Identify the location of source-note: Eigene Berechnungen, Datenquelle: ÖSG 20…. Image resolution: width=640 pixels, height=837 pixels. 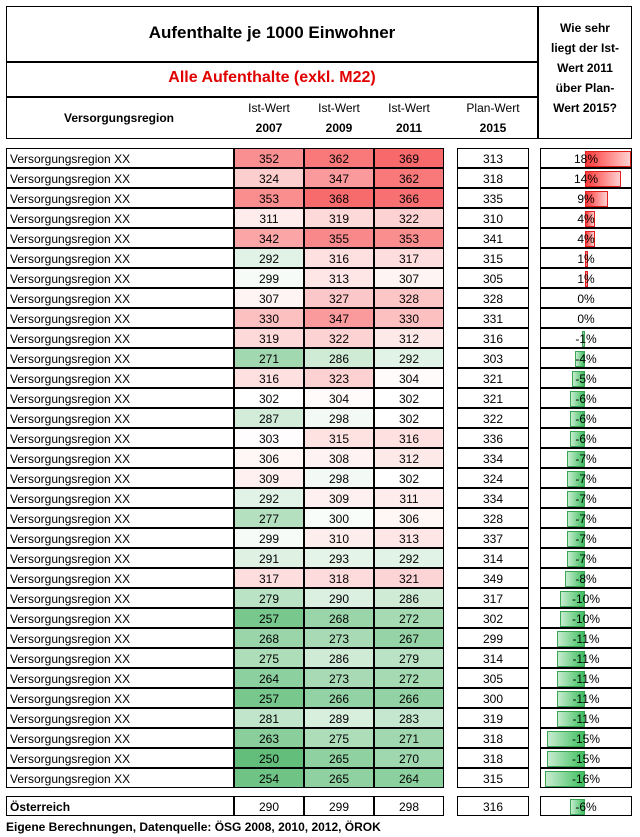
(193, 827).